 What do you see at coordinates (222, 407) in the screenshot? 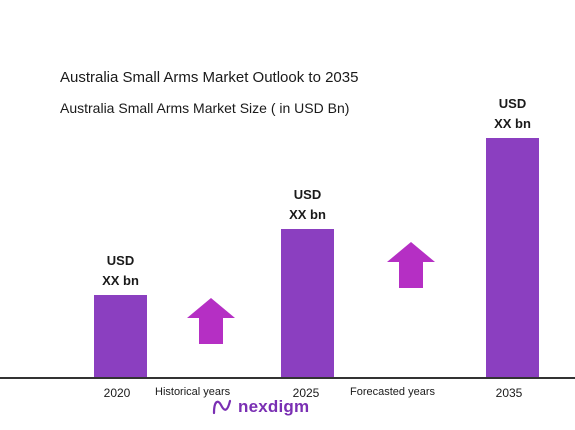
I see `nexdigm-logo-icon` at bounding box center [222, 407].